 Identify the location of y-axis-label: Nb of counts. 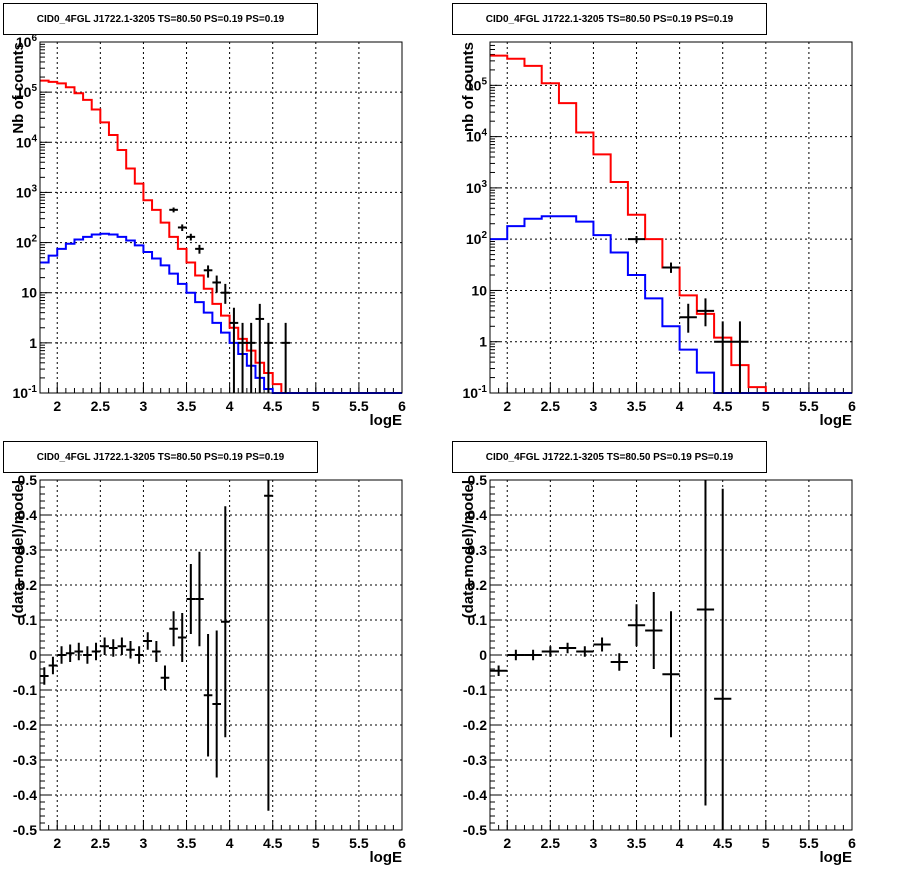
(18, 88).